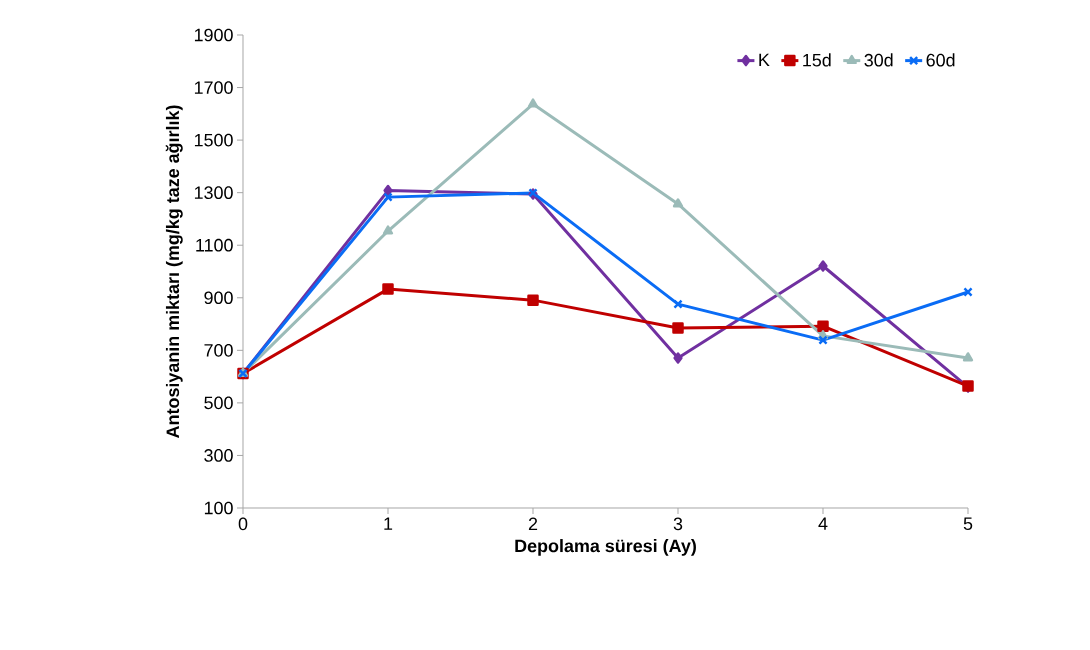 The width and height of the screenshot is (1090, 650). What do you see at coordinates (213, 35) in the screenshot?
I see `y-tick-label: 1900` at bounding box center [213, 35].